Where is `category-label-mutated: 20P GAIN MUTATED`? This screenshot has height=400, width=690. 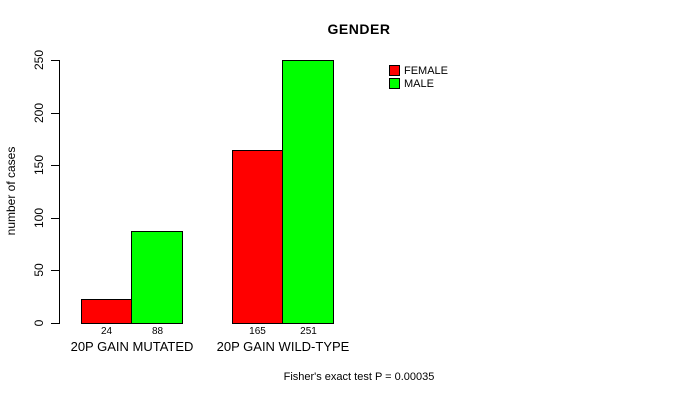 category-label-mutated: 20P GAIN MUTATED is located at coordinates (132, 346).